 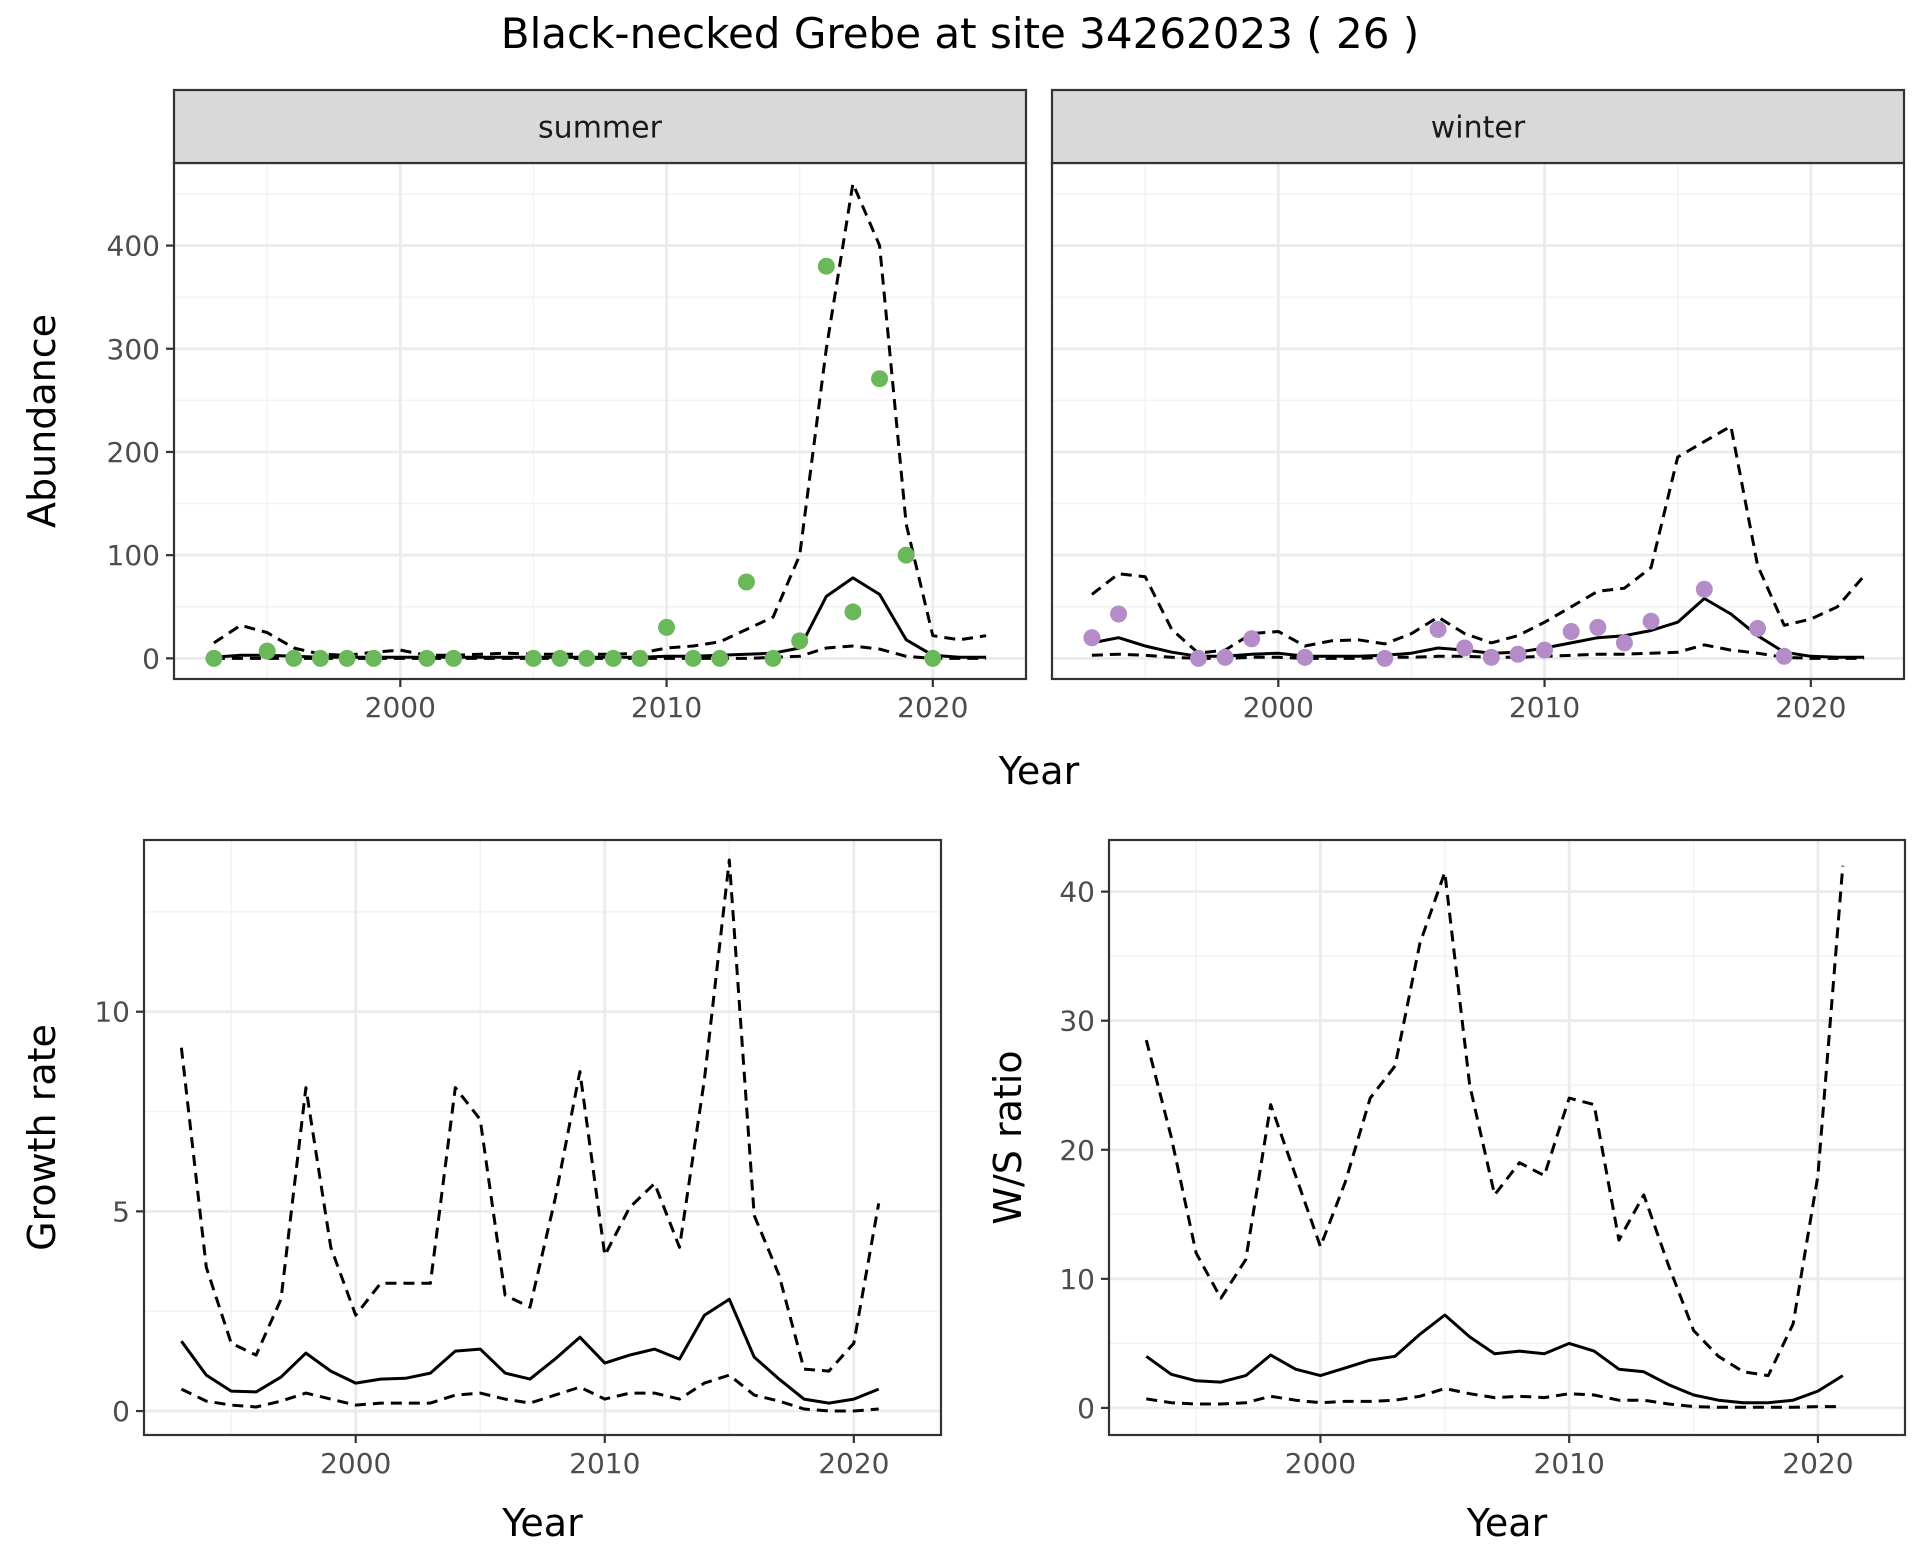 I want to click on y-tick-label: 20, so click(x=1077, y=1150).